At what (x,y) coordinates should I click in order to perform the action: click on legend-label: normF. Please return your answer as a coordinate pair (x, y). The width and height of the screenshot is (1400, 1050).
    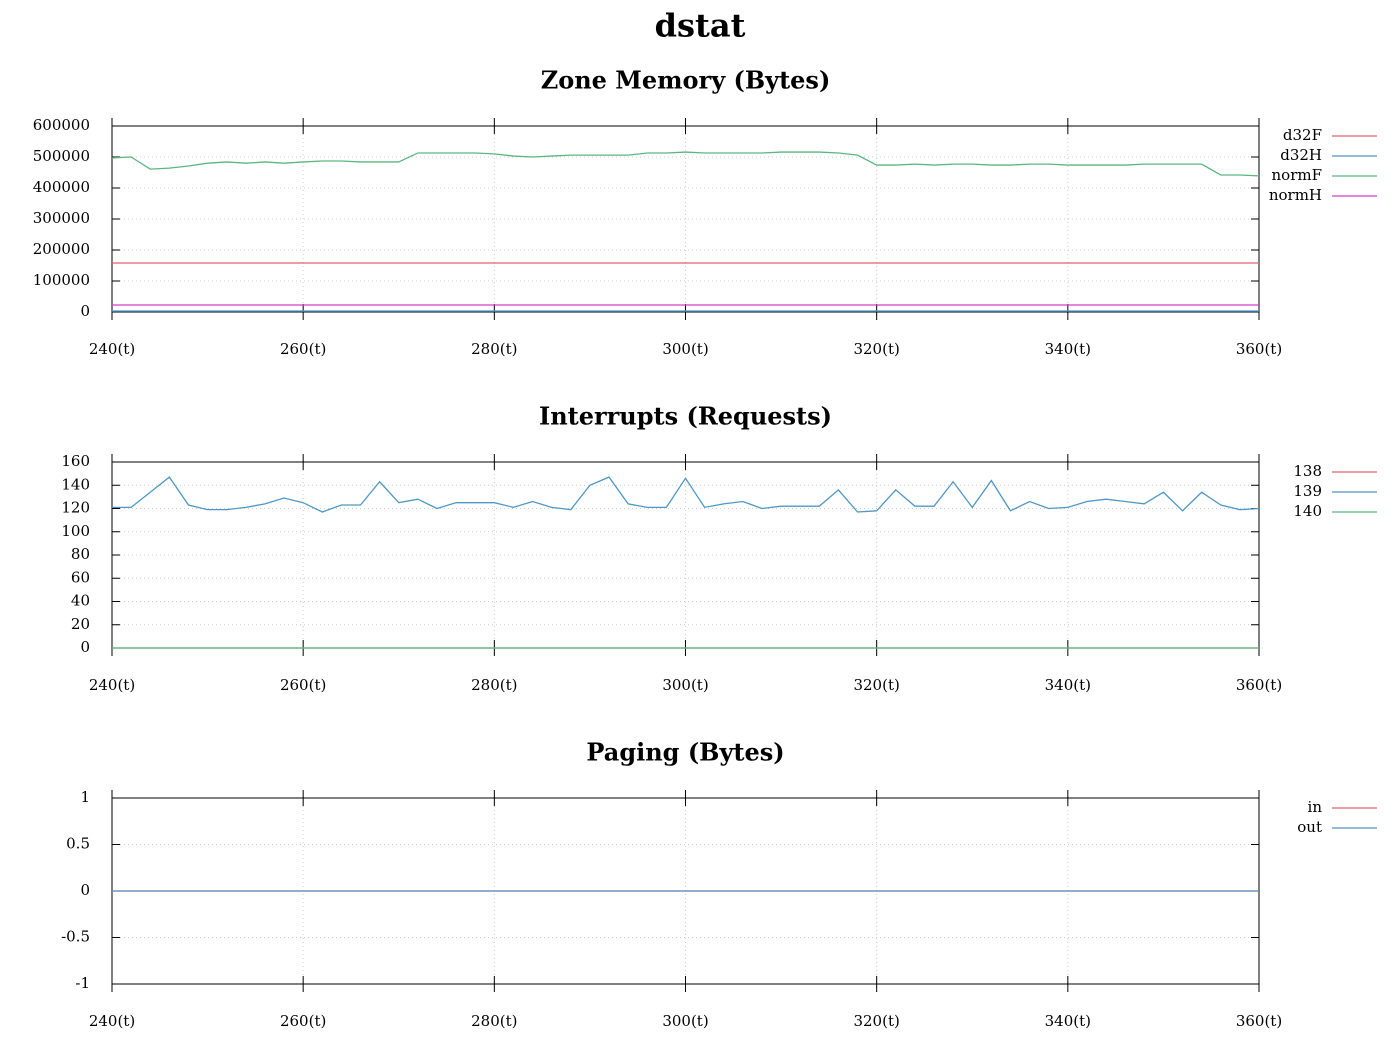
    Looking at the image, I should click on (1297, 175).